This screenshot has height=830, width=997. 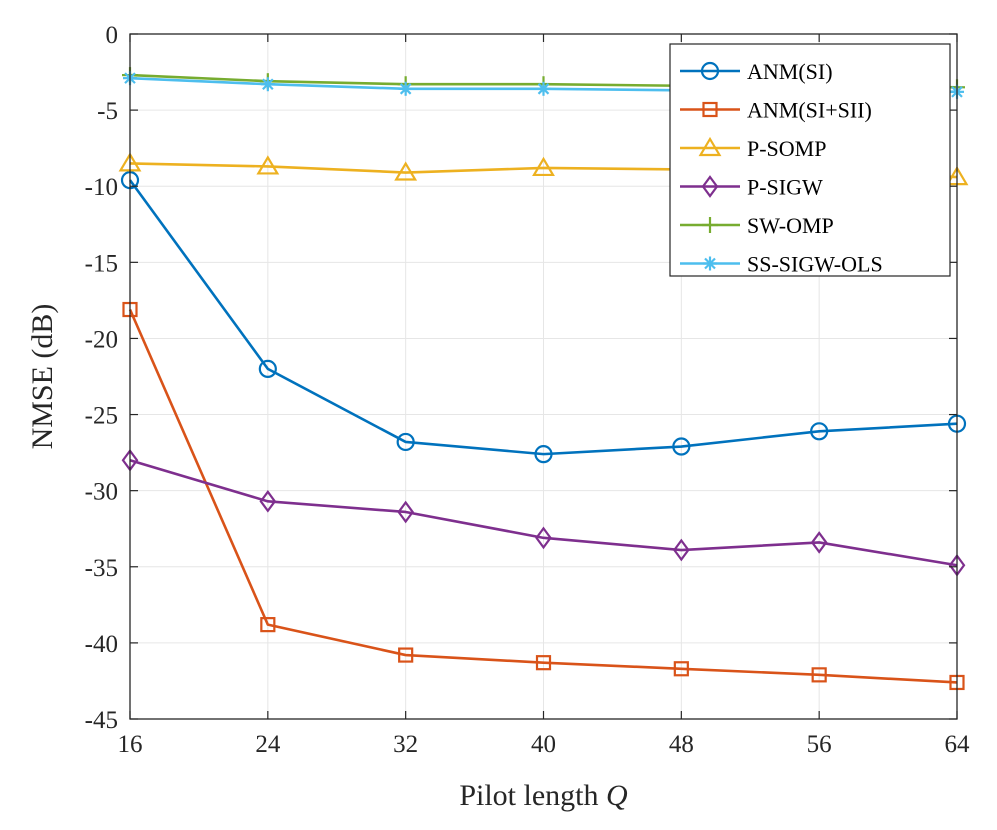 I want to click on legend-item: P-SOMP, so click(x=753, y=148).